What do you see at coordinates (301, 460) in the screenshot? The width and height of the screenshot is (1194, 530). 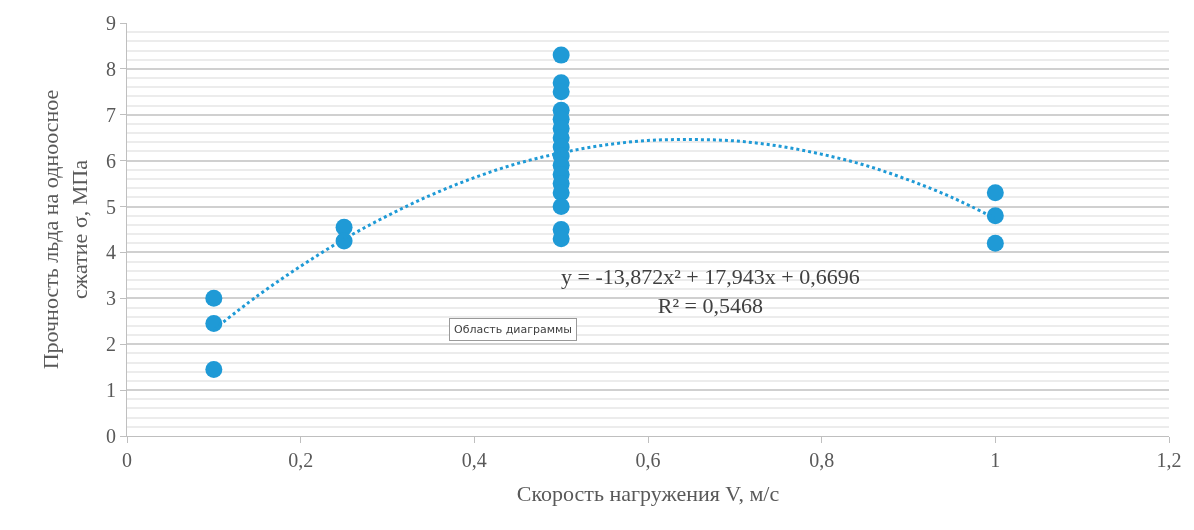 I see `x-tick-label: 0,2` at bounding box center [301, 460].